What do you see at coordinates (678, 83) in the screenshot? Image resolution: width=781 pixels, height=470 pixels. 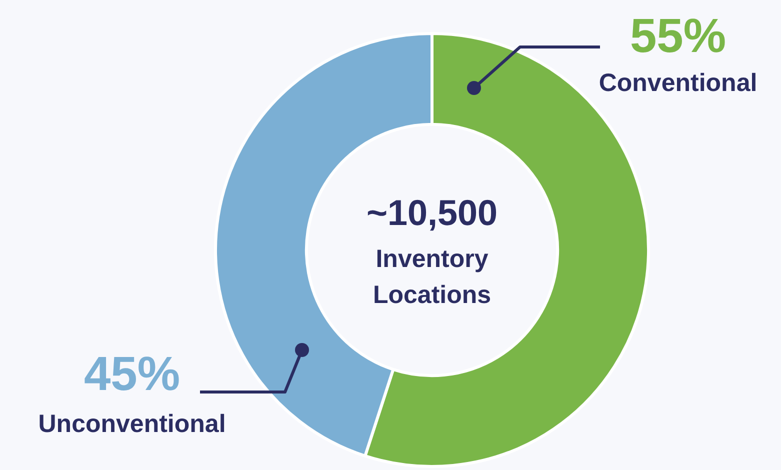 I see `slice-label: Conventional` at bounding box center [678, 83].